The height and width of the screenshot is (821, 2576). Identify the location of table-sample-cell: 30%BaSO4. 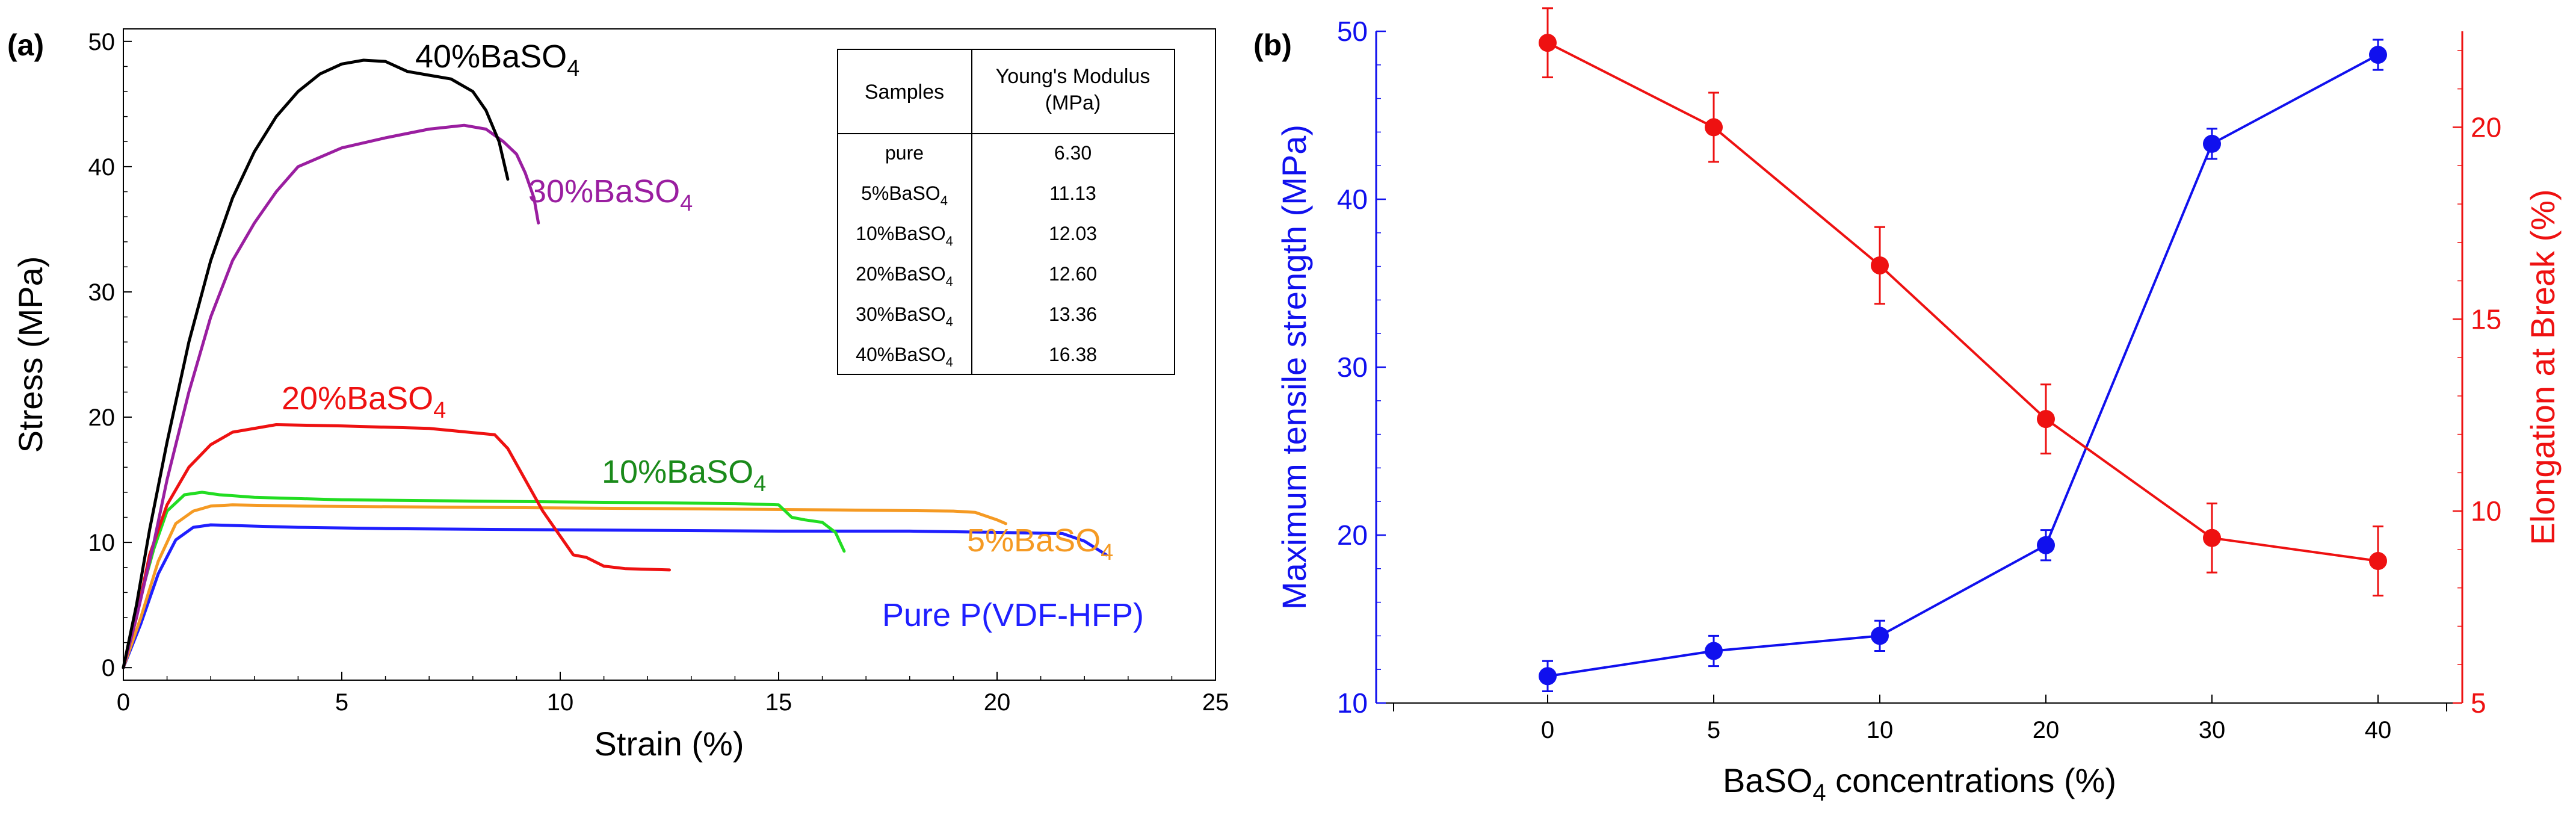
(904, 316).